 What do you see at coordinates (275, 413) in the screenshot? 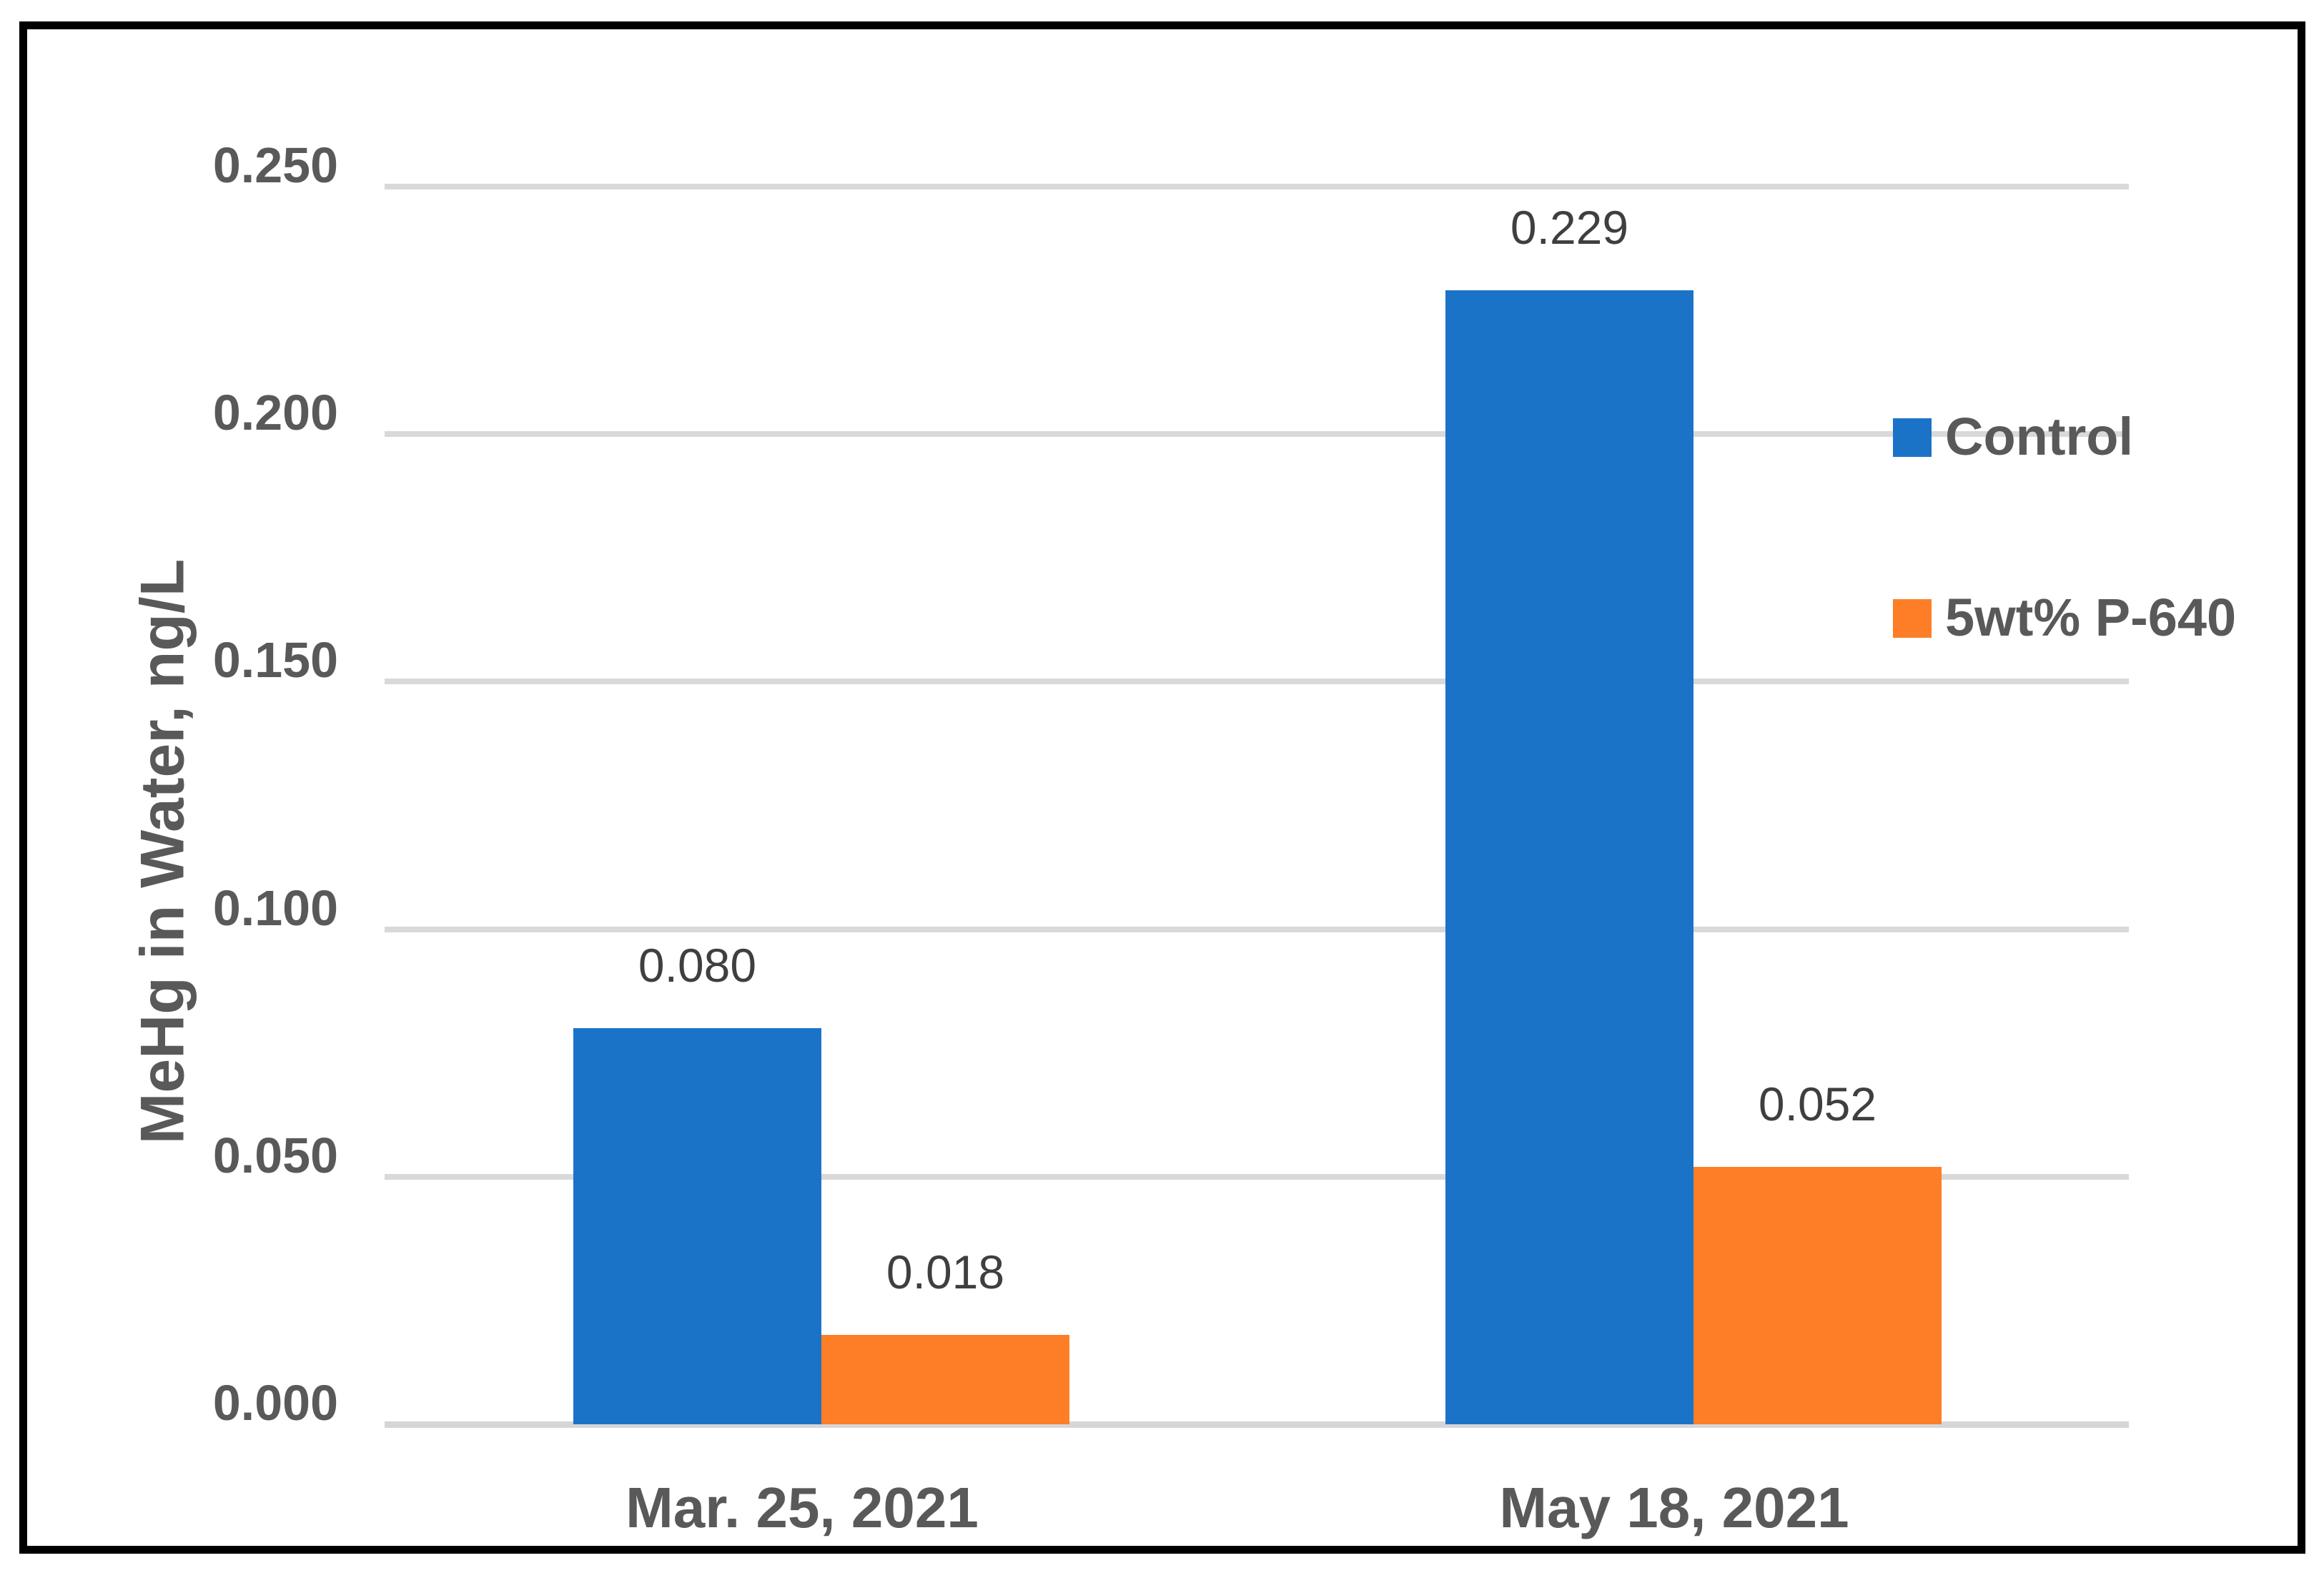
I see `y-tick-label: 0.200` at bounding box center [275, 413].